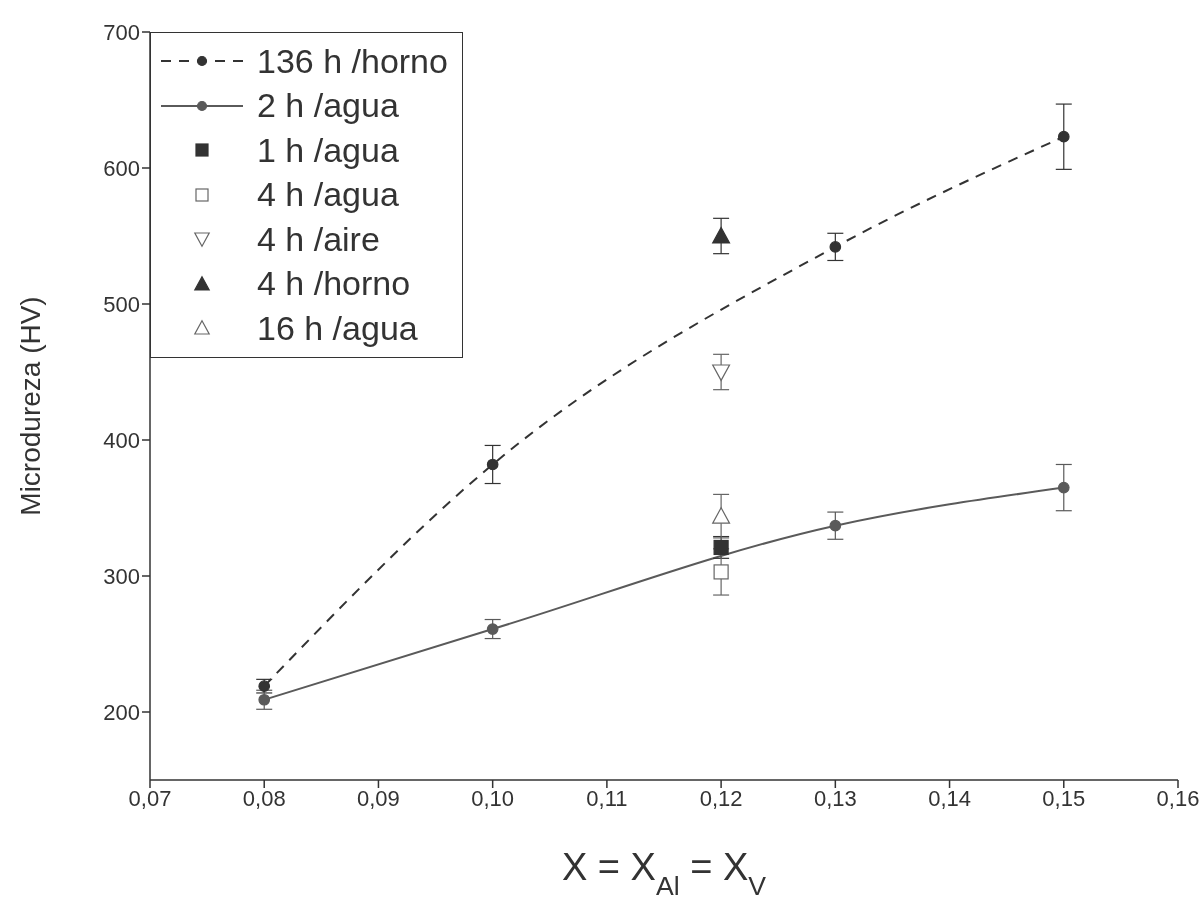  I want to click on x-tick-label: 0,13, so click(835, 798).